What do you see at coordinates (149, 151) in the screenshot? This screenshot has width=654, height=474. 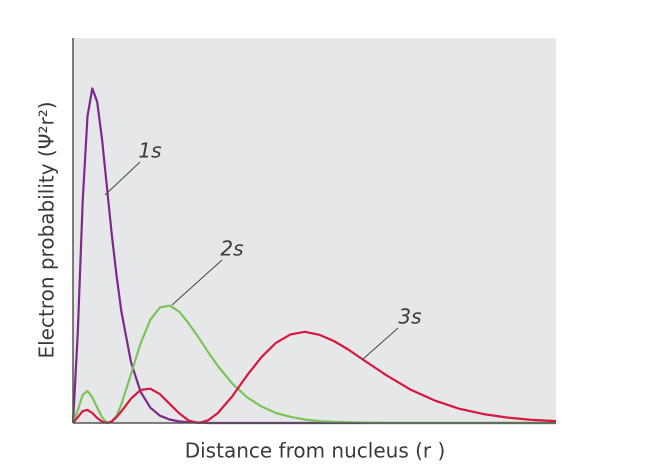 I see `series-label: 1s` at bounding box center [149, 151].